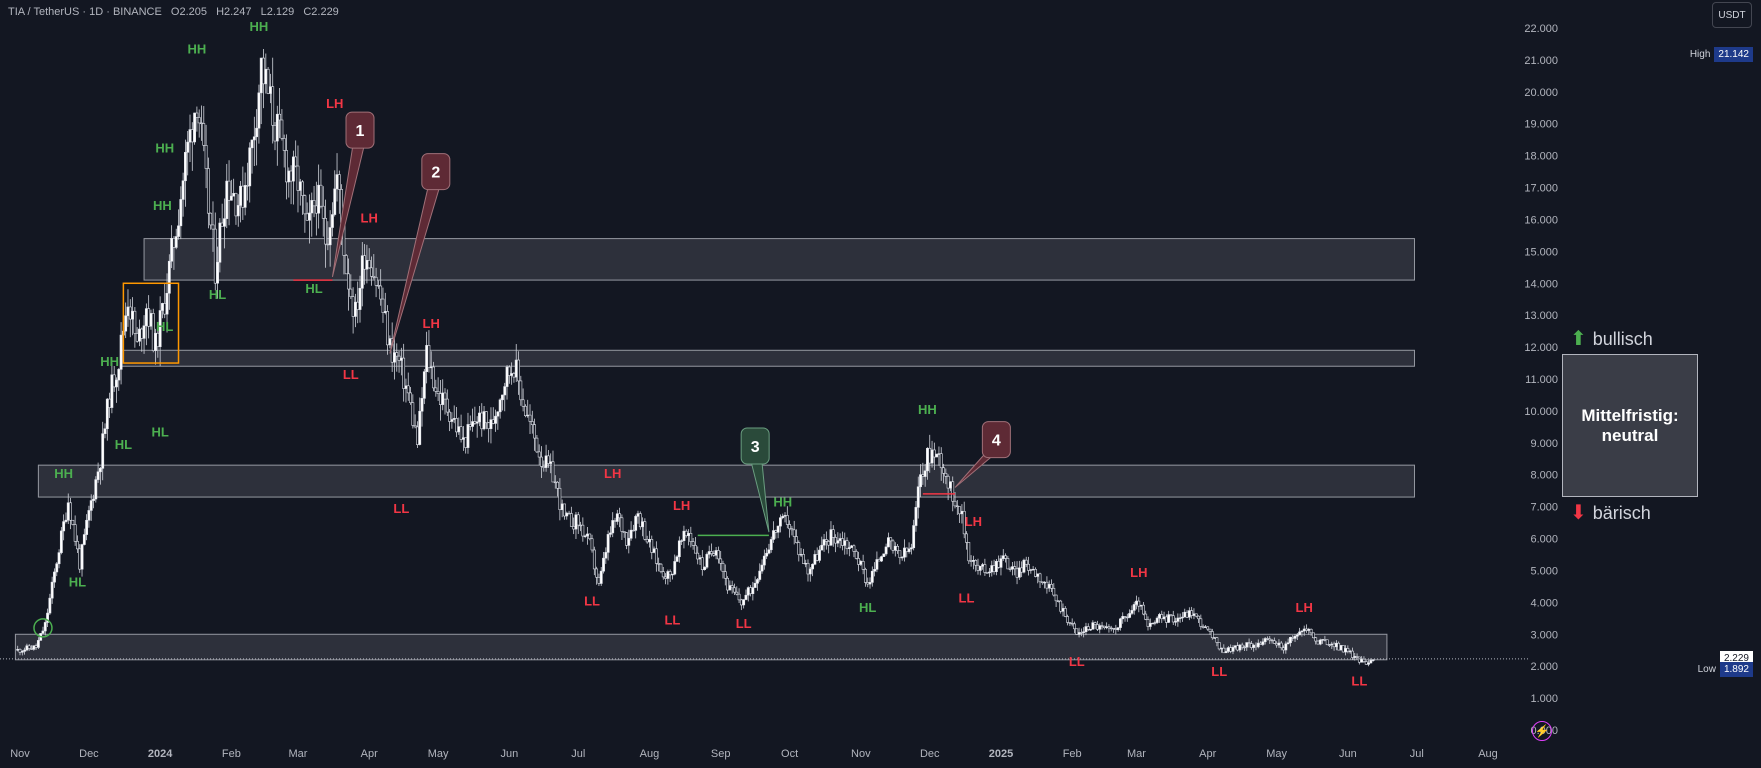 The height and width of the screenshot is (768, 1761). I want to click on trend-status-box: Mittelfristig: neutral, so click(1630, 425).